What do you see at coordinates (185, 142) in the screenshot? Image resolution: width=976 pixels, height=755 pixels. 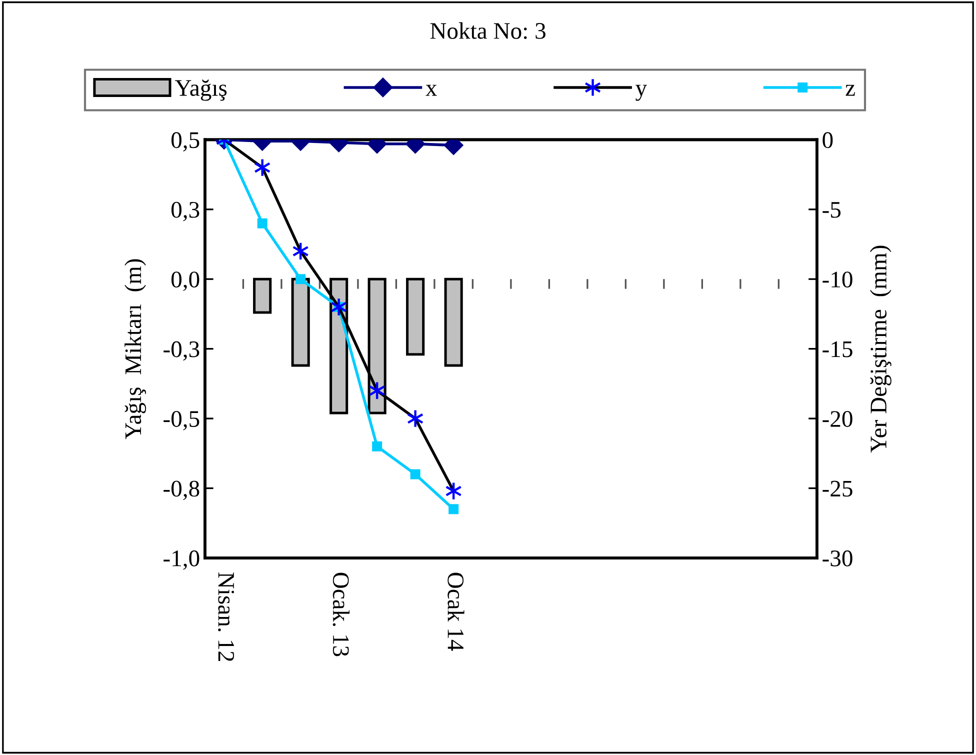 I see `y-tick-label: 0,5` at bounding box center [185, 142].